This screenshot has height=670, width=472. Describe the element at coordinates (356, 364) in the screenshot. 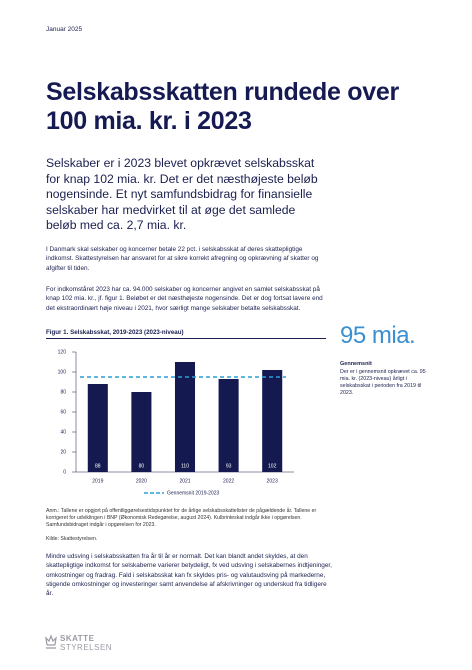

I see `sidebar-heading: Gennemsnit` at that location.